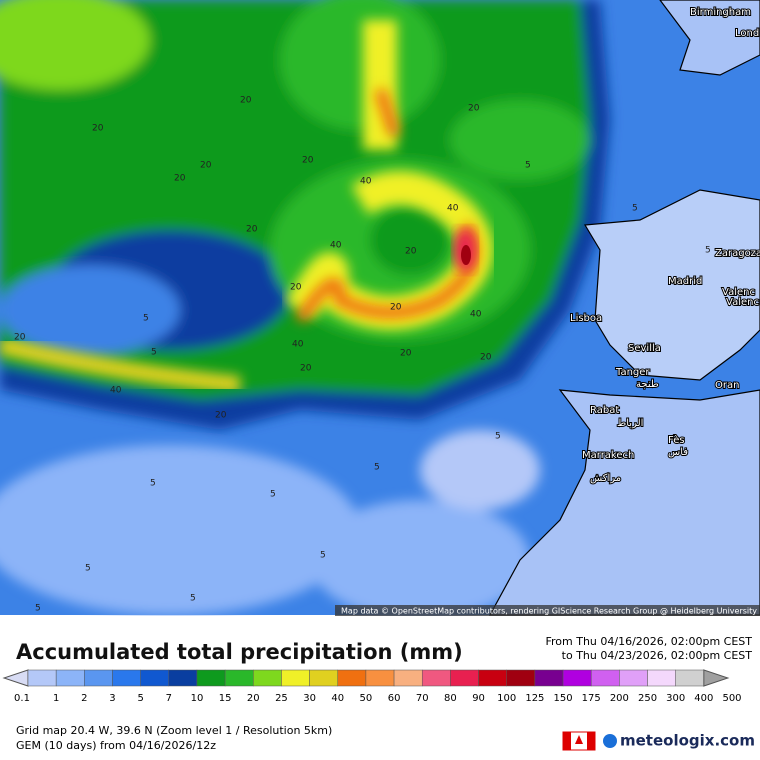  What do you see at coordinates (619, 698) in the screenshot?
I see `legend-label: 200` at bounding box center [619, 698].